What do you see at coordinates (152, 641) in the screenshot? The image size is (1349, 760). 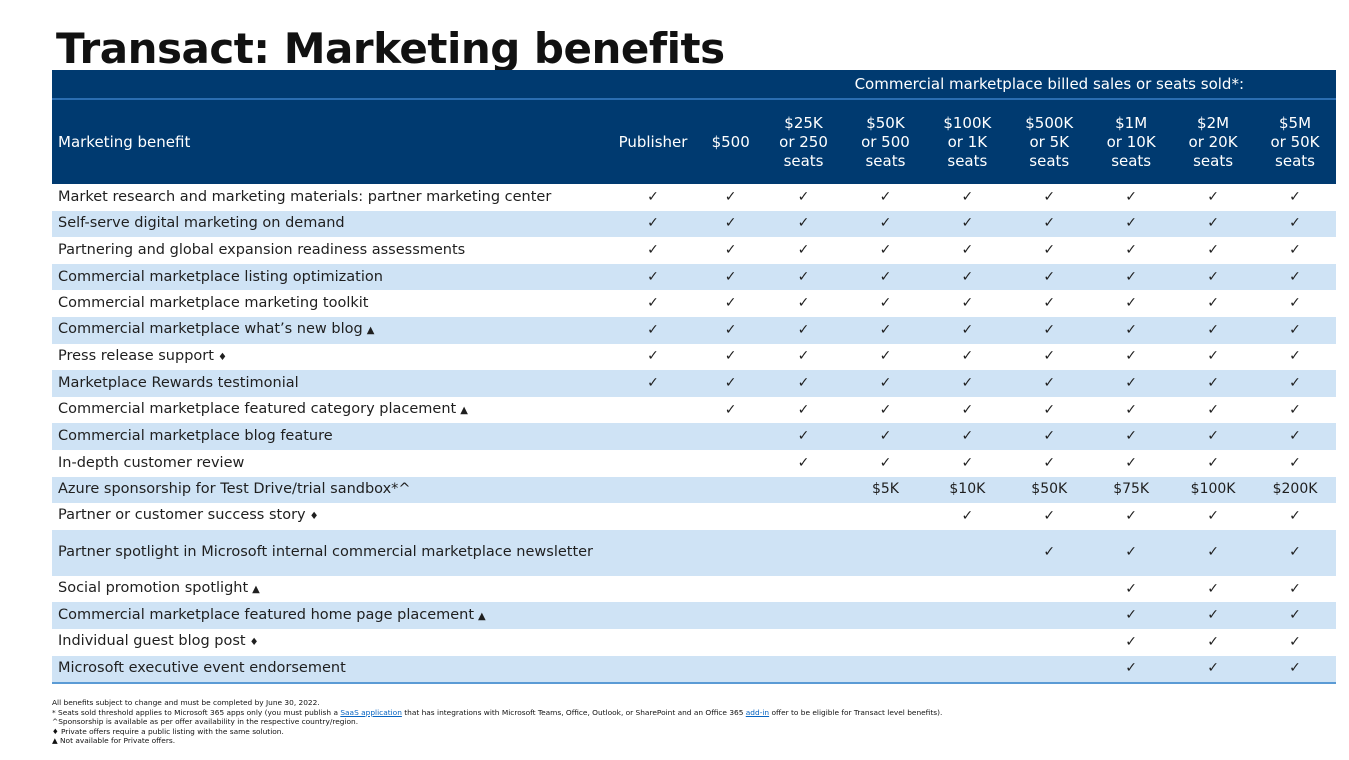 I see `benefit-label: Individual guest blog post` at bounding box center [152, 641].